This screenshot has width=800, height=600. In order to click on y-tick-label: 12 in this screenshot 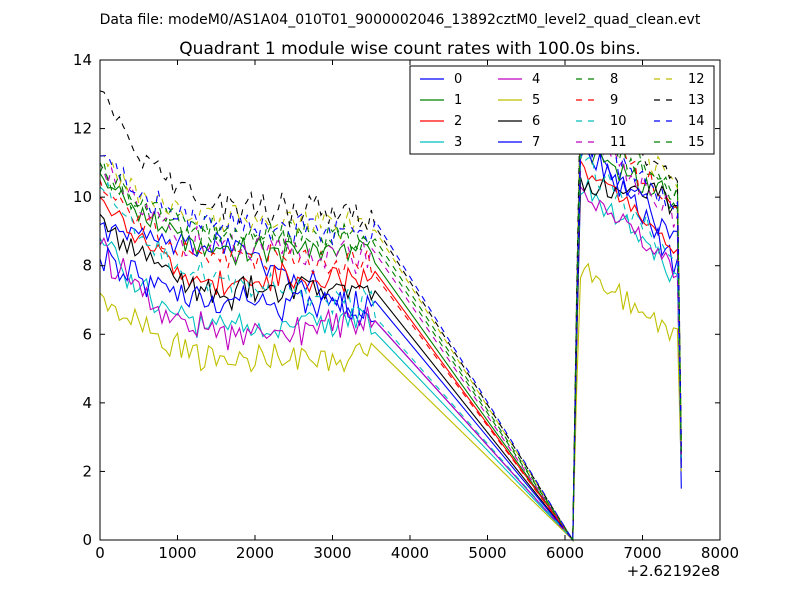, I will do `click(82, 129)`.